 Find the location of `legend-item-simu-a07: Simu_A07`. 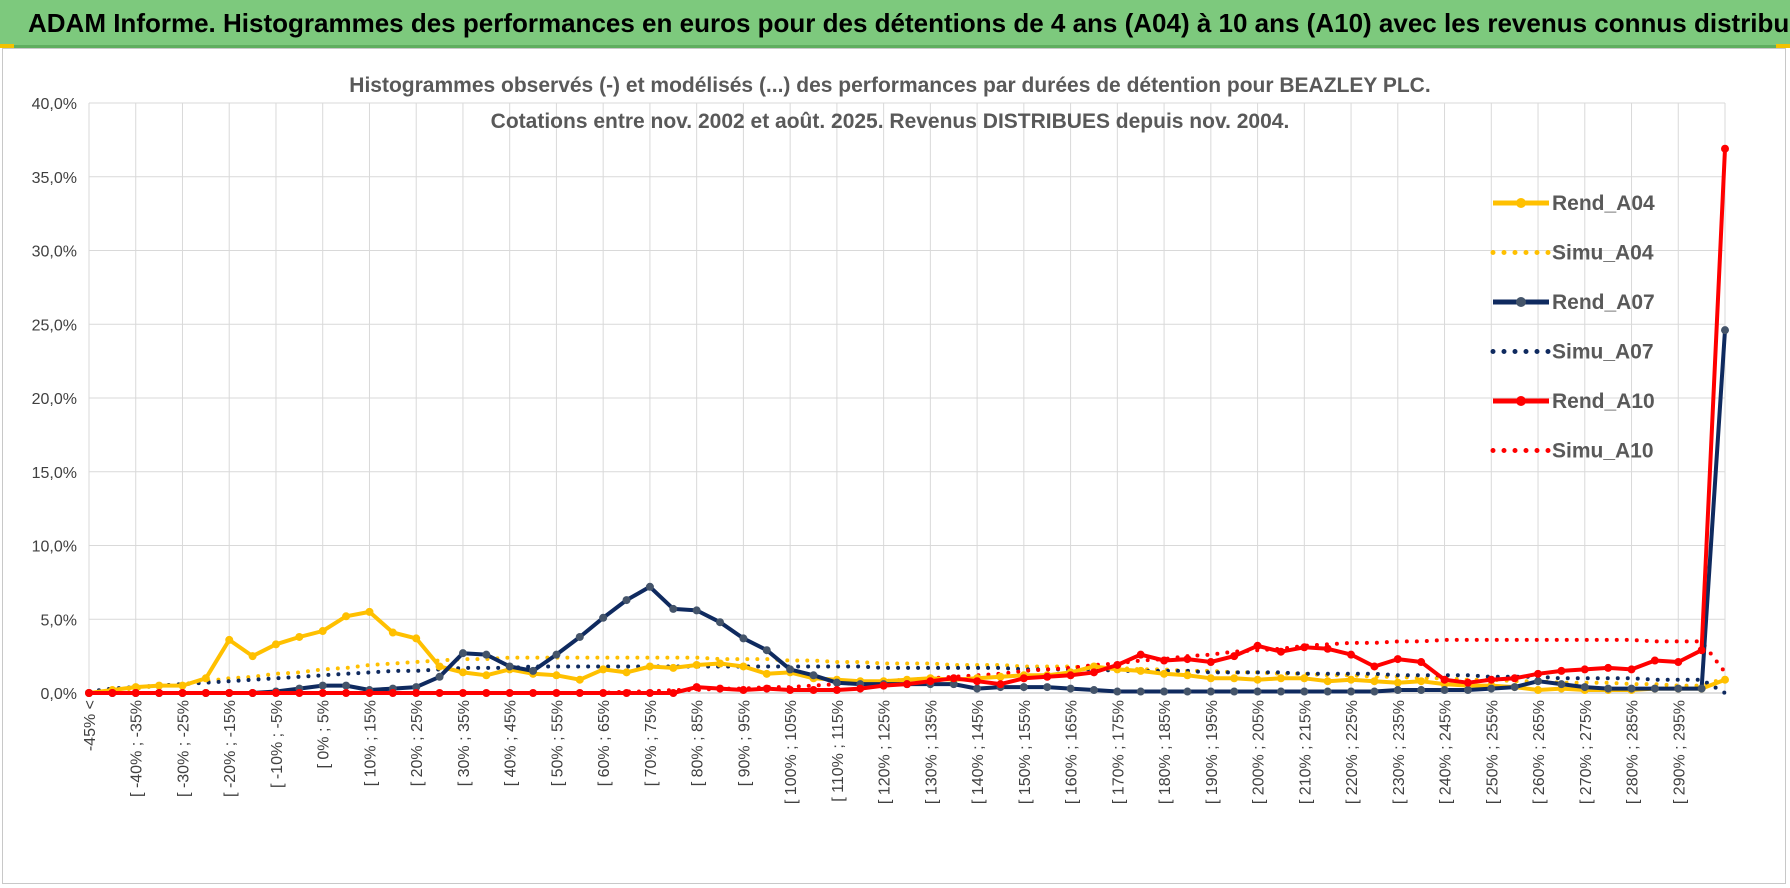

legend-item-simu-a07: Simu_A07 is located at coordinates (1572, 352).